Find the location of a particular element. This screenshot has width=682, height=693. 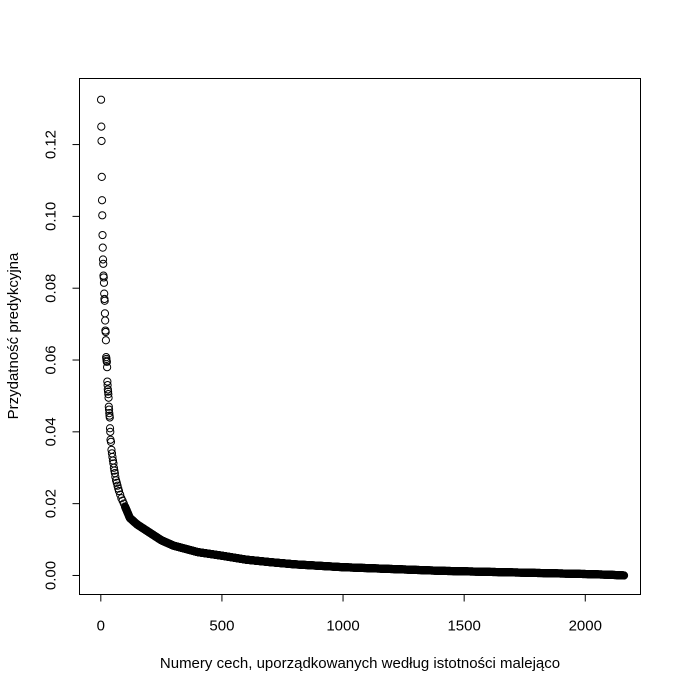

y-tick-label: 0.12 is located at coordinates (51, 144).